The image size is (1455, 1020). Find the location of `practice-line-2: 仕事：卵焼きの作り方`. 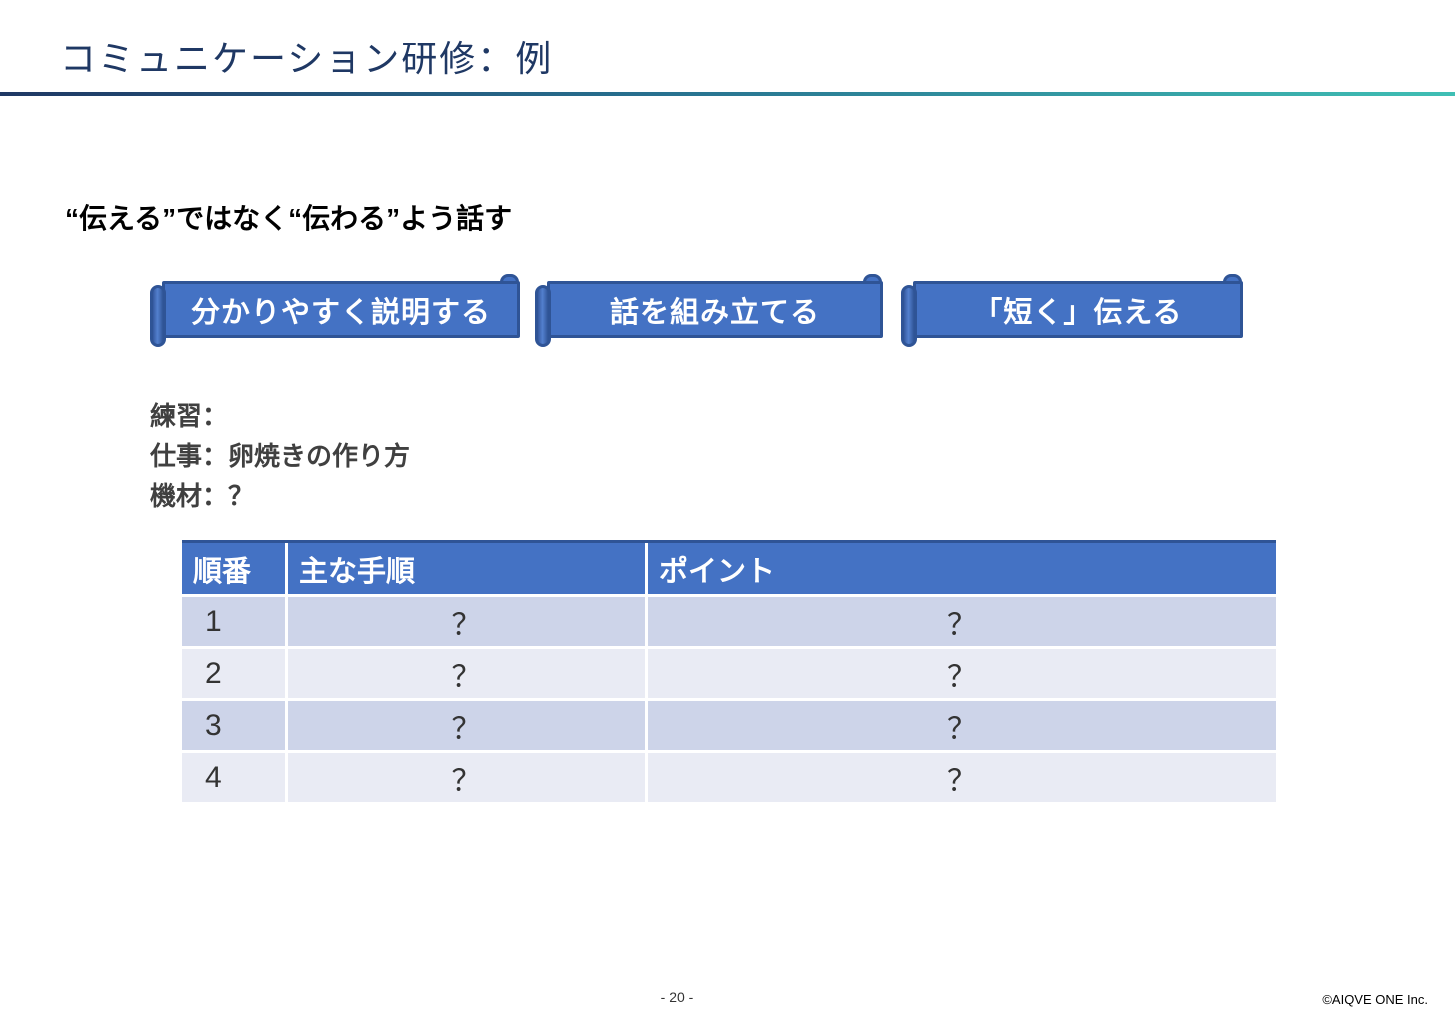

practice-line-2: 仕事：卵焼きの作り方 is located at coordinates (280, 456).